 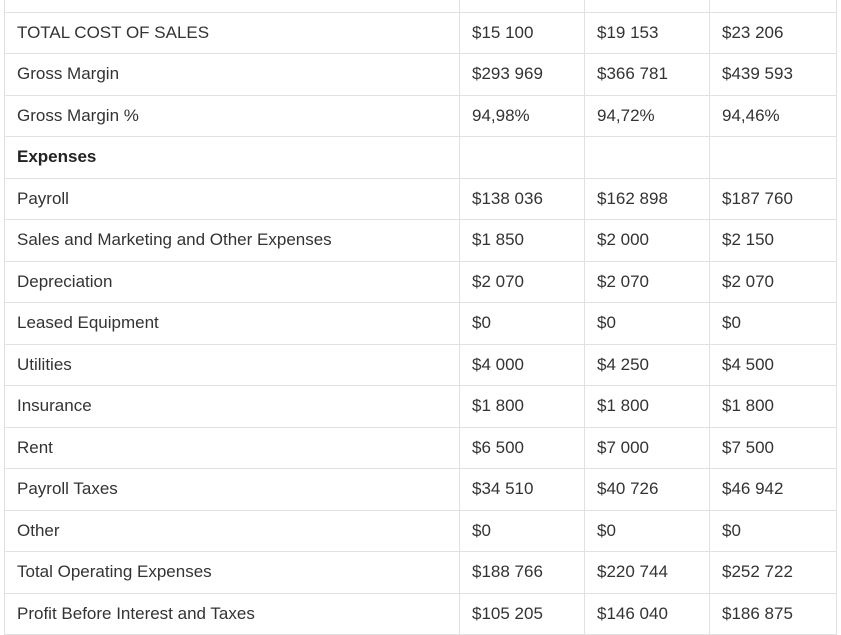 What do you see at coordinates (647, 406) in the screenshot?
I see `year-2-value: $1 800` at bounding box center [647, 406].